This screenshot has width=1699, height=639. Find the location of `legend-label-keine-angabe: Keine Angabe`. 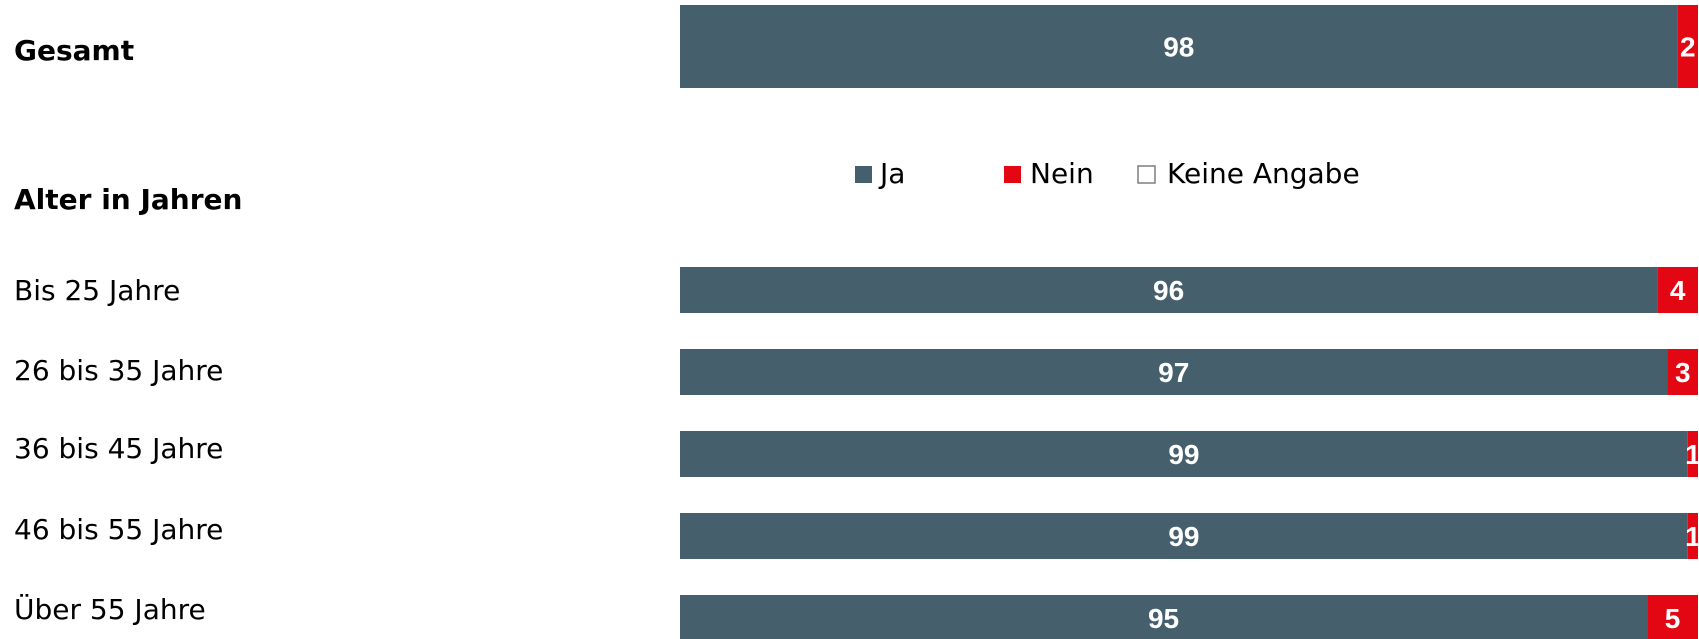

legend-label-keine-angabe: Keine Angabe is located at coordinates (1263, 173).